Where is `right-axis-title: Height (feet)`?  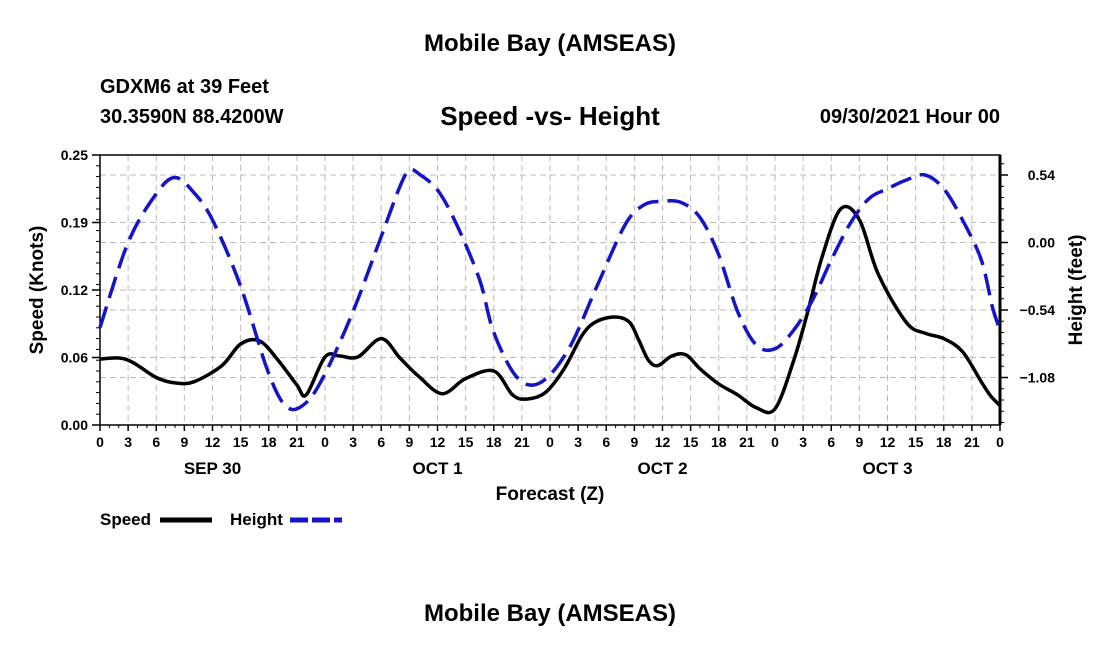 right-axis-title: Height (feet) is located at coordinates (1076, 290).